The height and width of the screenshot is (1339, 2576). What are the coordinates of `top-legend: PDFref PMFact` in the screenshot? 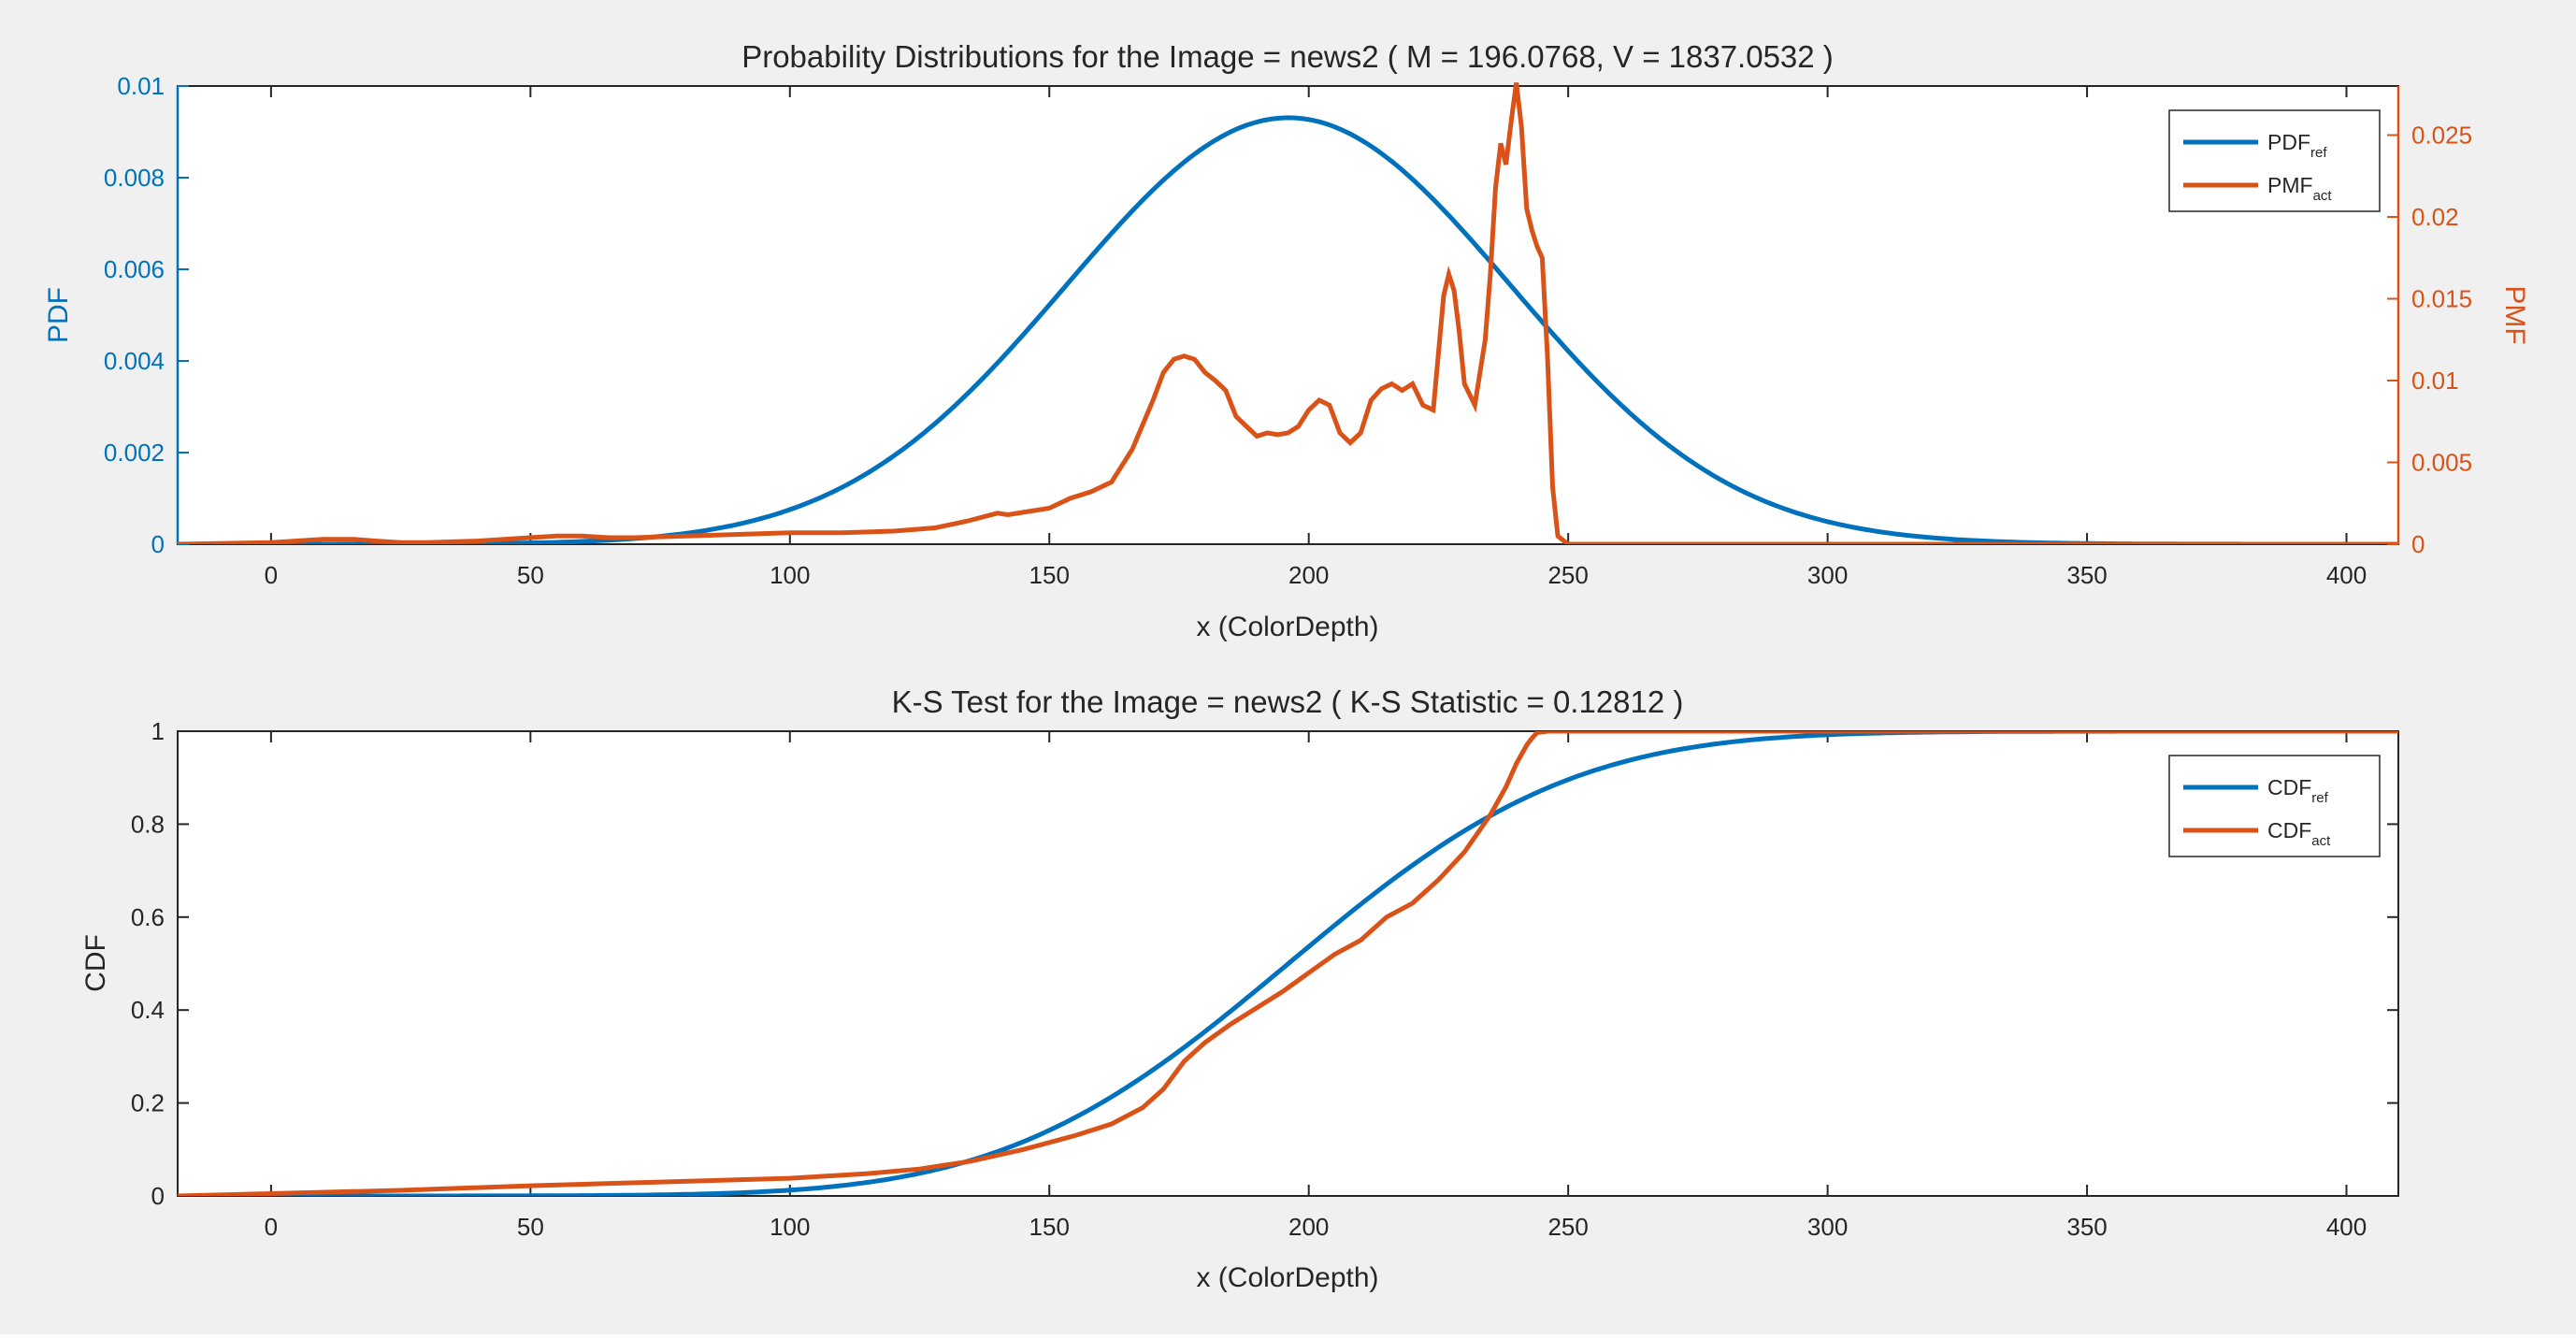 It's located at (2274, 160).